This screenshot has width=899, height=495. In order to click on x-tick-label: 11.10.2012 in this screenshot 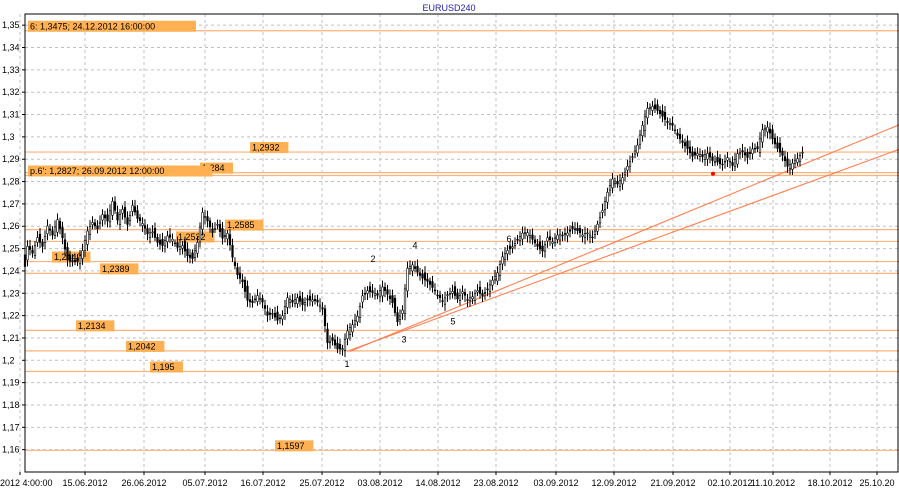, I will do `click(773, 483)`.